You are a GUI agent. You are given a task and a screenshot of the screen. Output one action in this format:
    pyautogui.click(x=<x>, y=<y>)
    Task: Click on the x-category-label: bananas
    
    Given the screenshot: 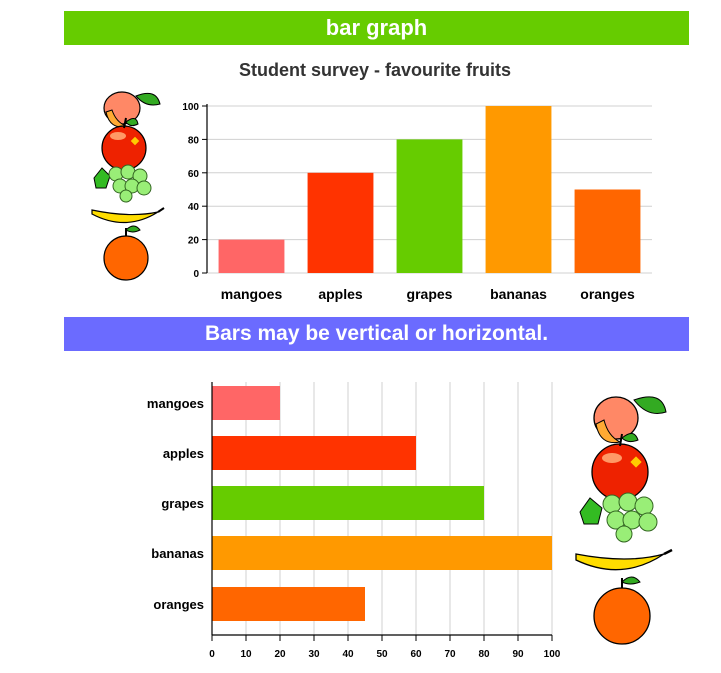 What is the action you would take?
    pyautogui.click(x=518, y=294)
    